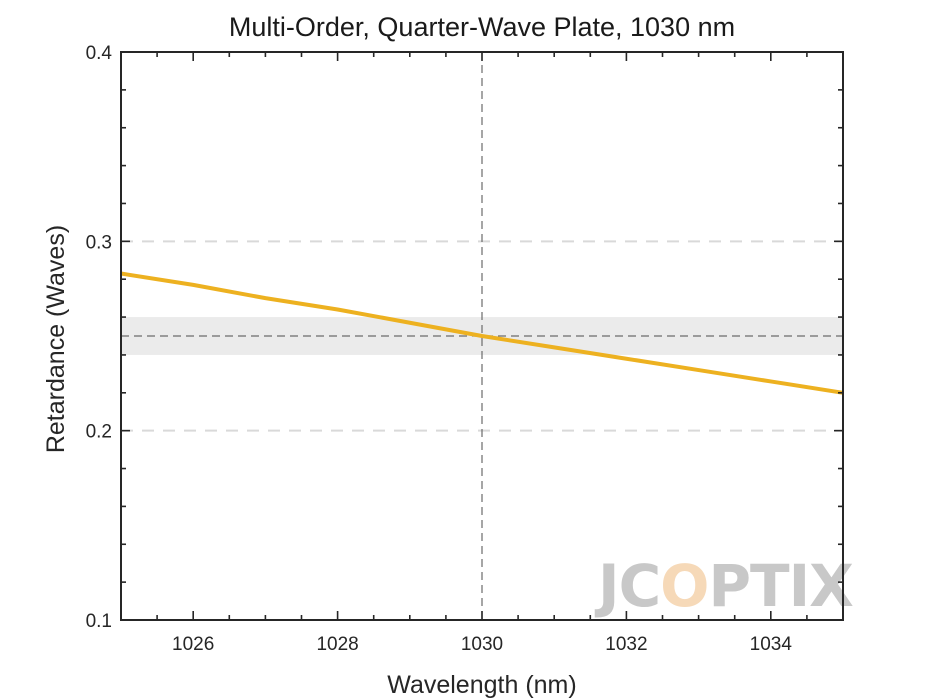  Describe the element at coordinates (99, 621) in the screenshot. I see `y-tick-label: 0.1` at that location.